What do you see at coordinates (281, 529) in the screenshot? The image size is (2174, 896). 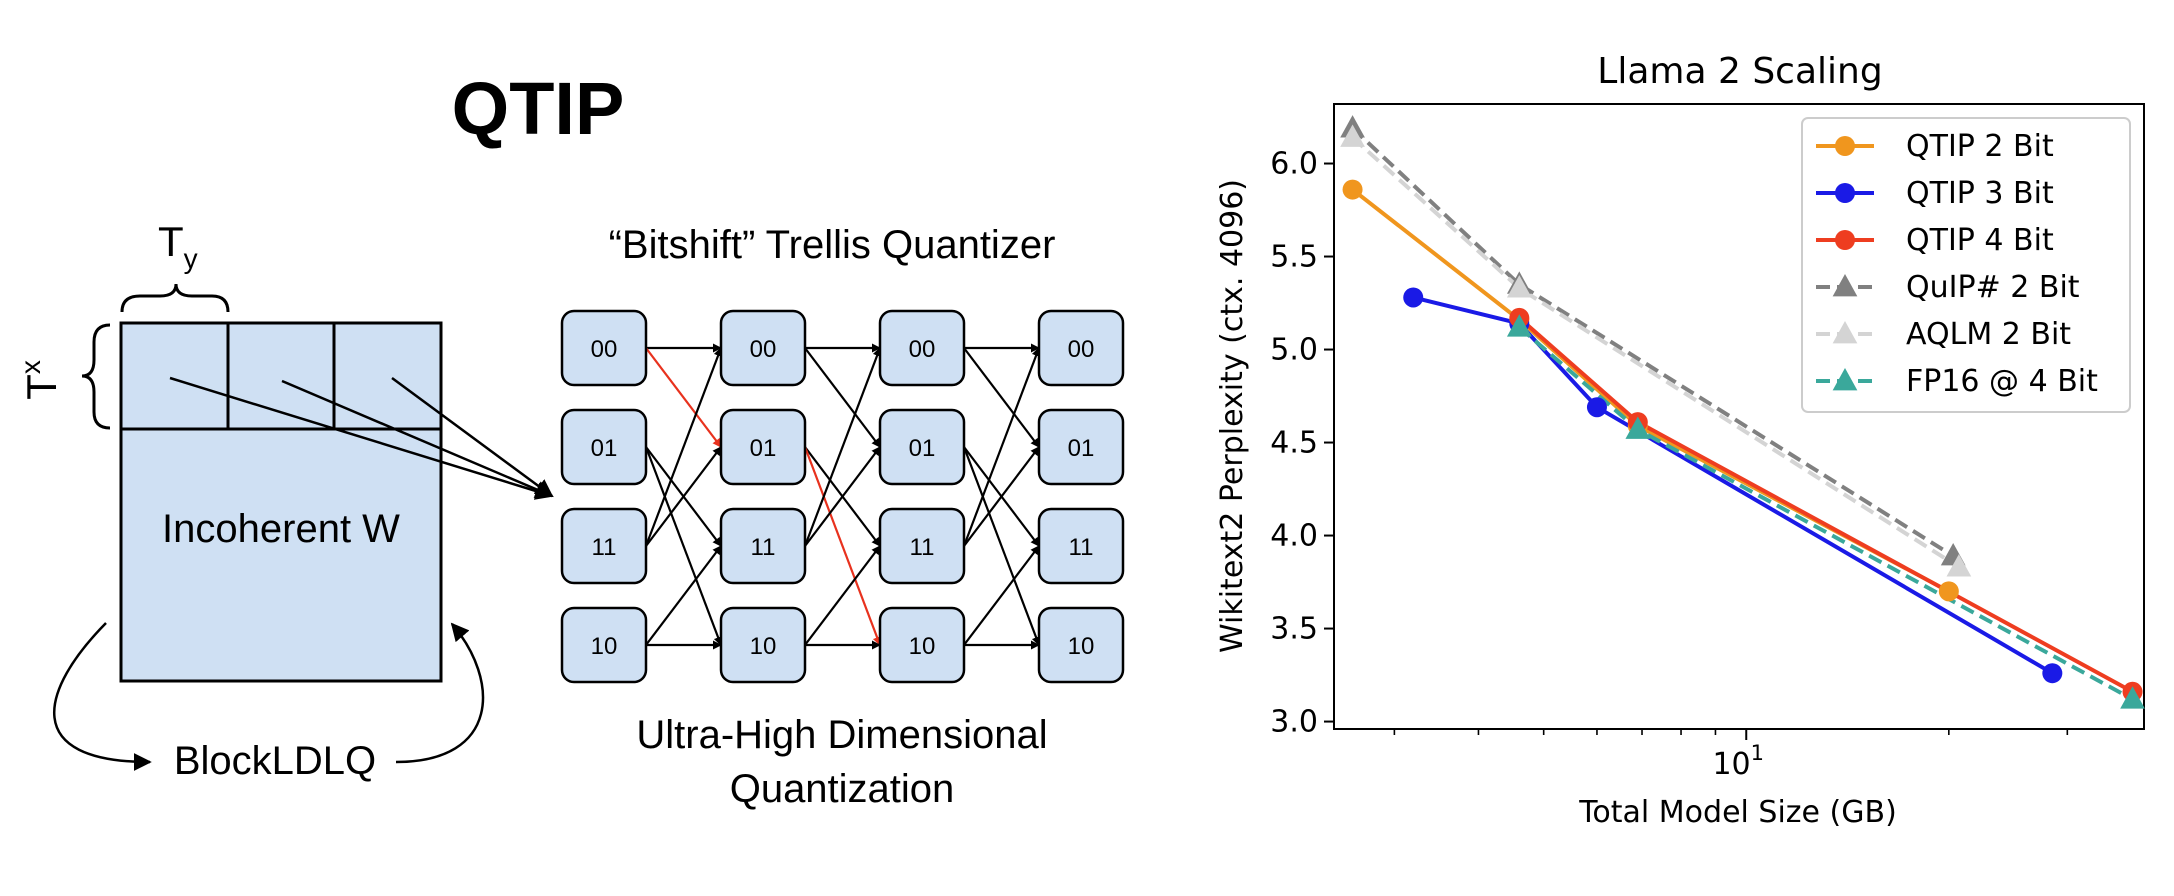 I see `matrix-label: Incoherent W` at bounding box center [281, 529].